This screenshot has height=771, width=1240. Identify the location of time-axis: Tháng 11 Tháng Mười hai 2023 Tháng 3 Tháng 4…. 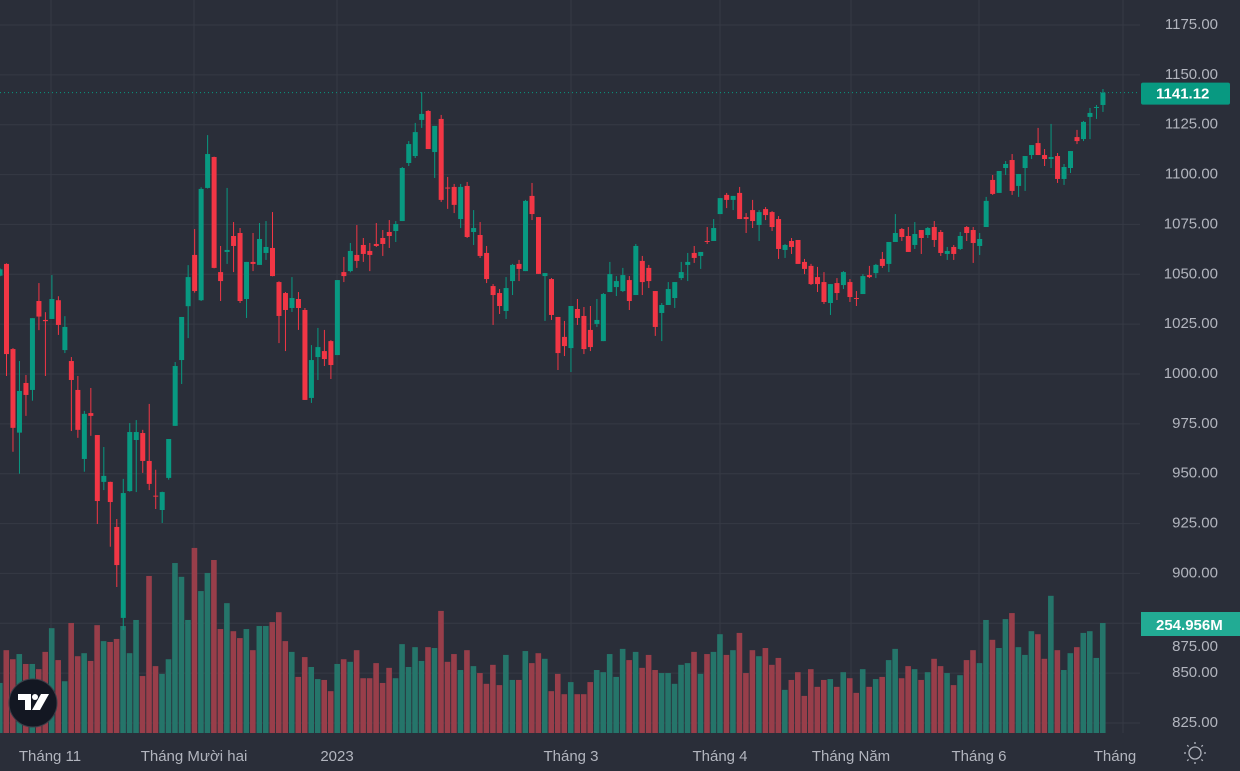
(577, 756).